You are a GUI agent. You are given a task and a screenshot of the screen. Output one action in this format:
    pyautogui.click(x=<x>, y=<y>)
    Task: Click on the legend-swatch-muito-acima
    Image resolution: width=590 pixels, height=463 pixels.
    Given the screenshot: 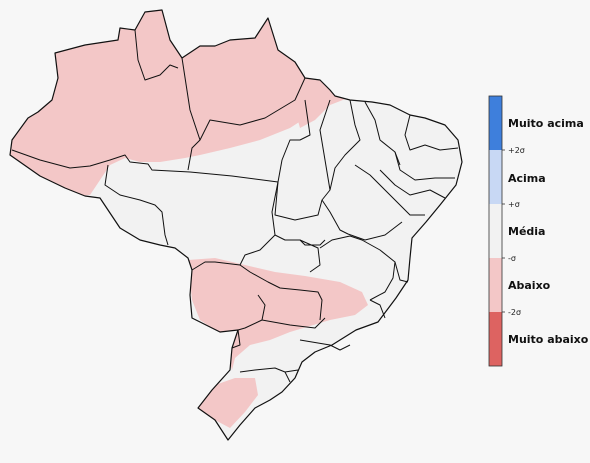 What is the action you would take?
    pyautogui.click(x=495, y=123)
    